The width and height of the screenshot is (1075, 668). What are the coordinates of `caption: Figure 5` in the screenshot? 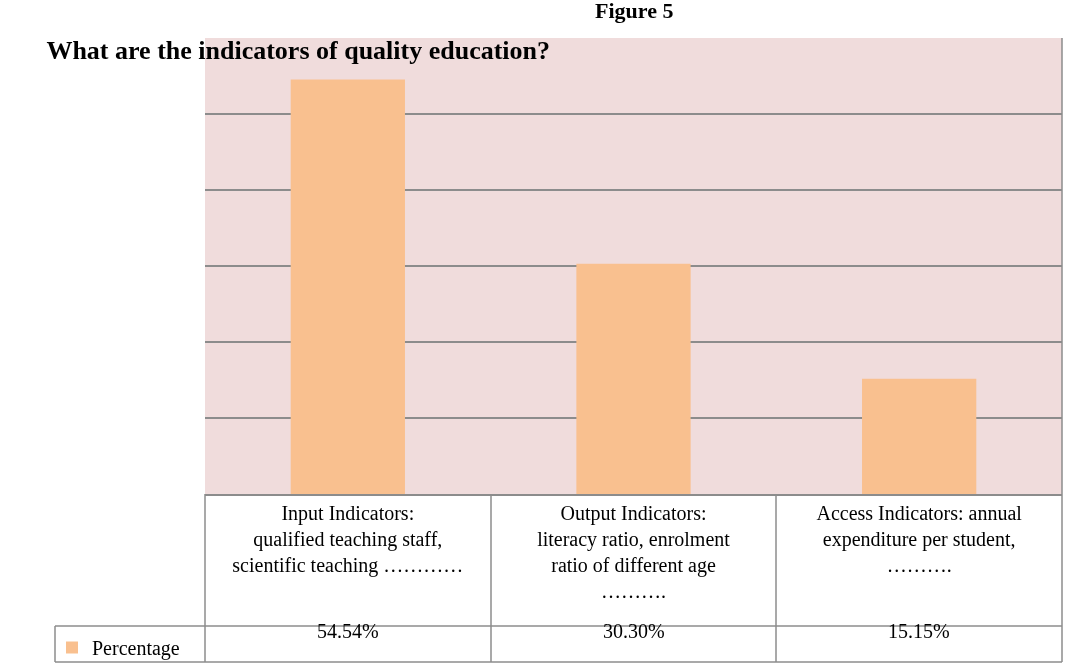 It's located at (634, 11).